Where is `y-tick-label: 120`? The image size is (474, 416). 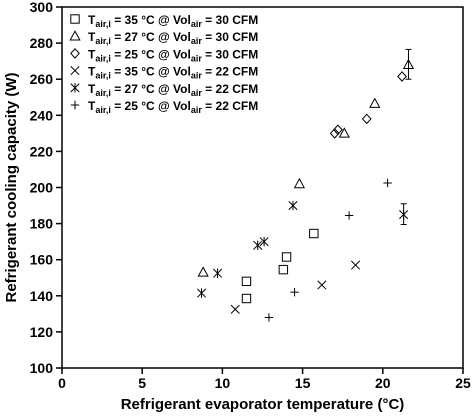 y-tick-label: 120 is located at coordinates (42, 332).